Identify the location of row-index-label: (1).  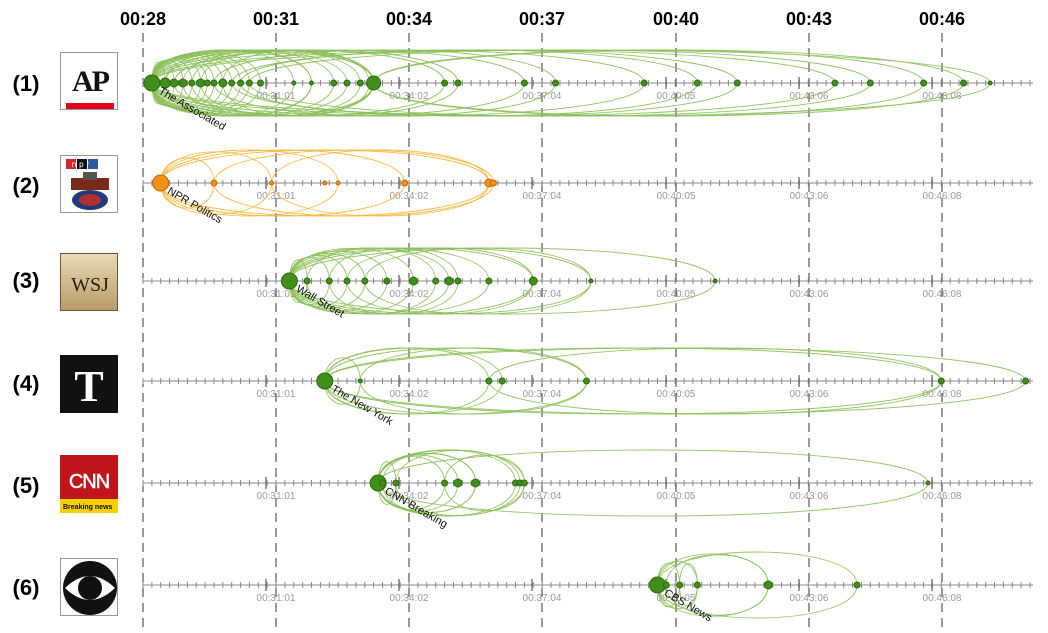
(26, 83).